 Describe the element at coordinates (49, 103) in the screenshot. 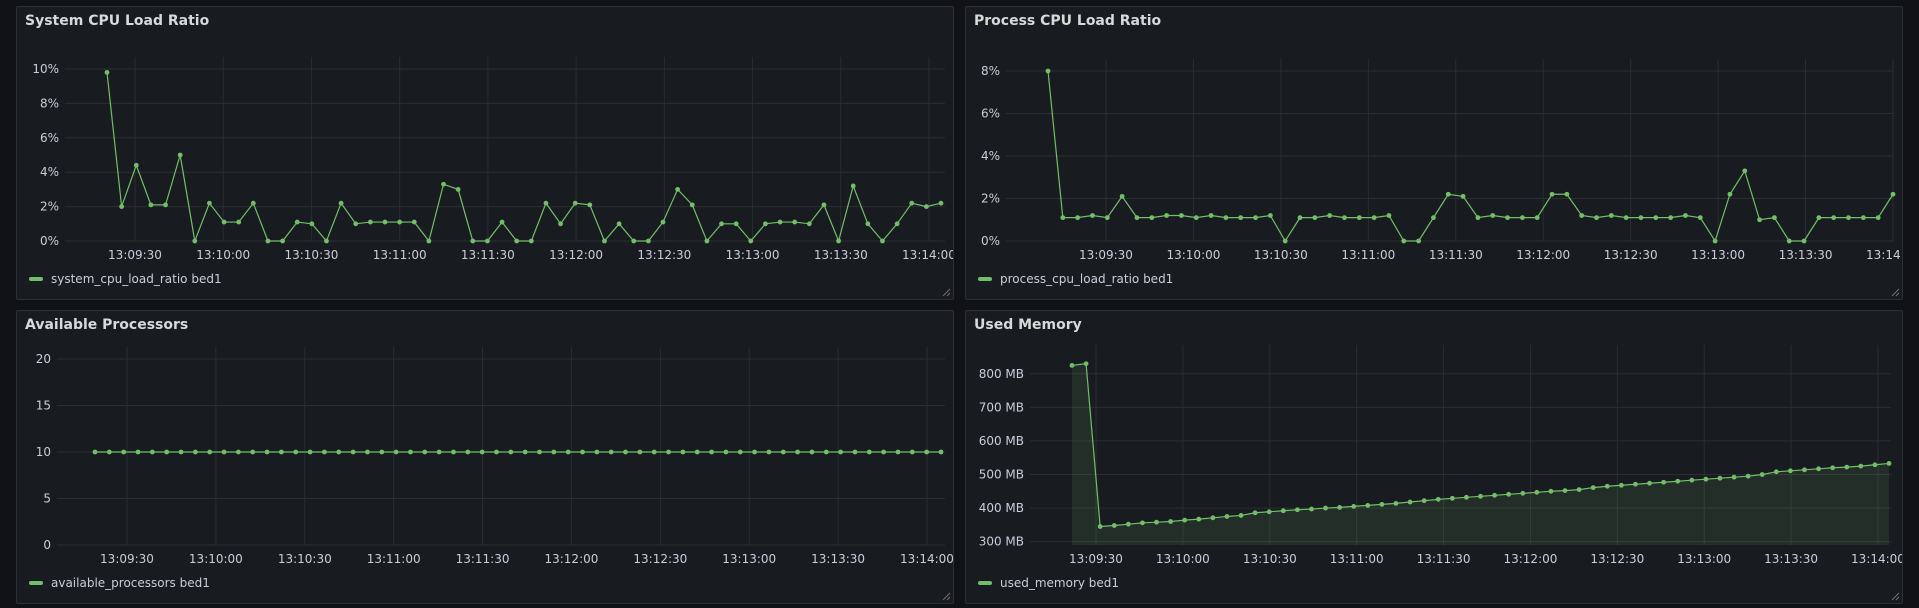

I see `y-tick-label: 8%` at that location.